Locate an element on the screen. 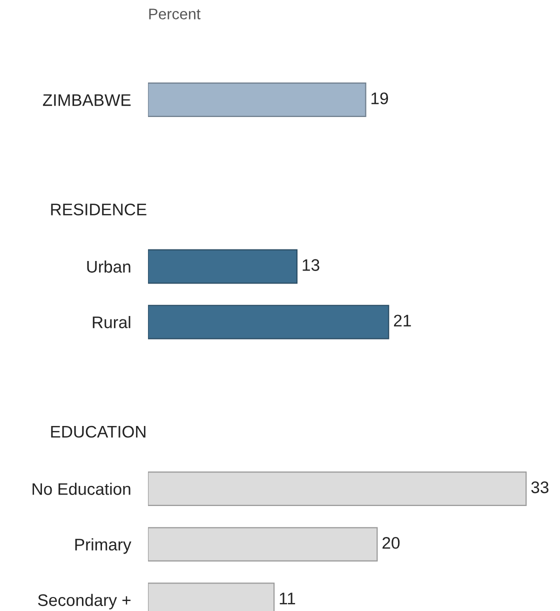 This screenshot has height=611, width=560. y-tick-label: Urban is located at coordinates (108, 266).